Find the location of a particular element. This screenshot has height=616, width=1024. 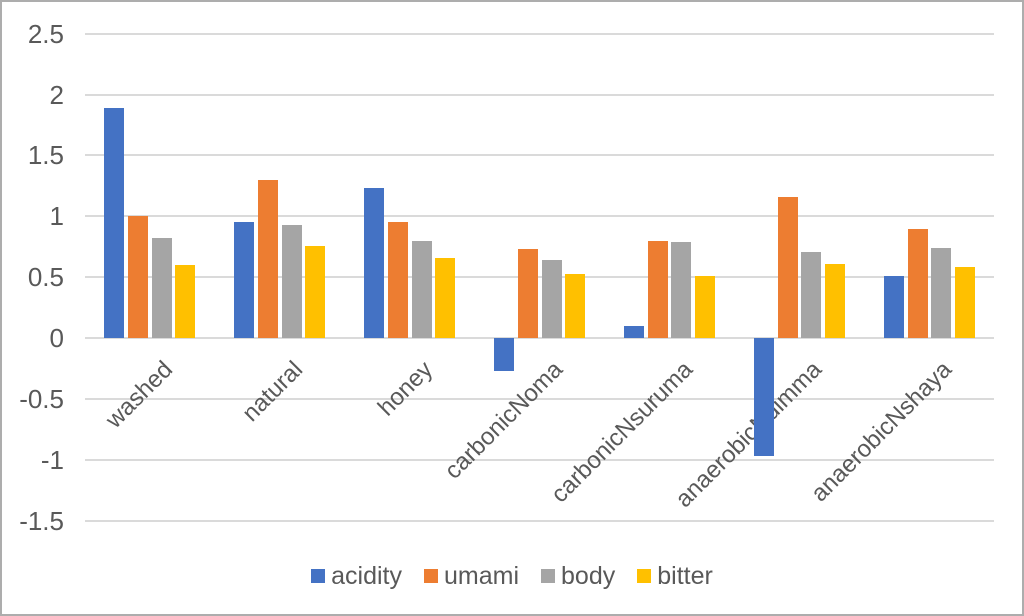

bar-washed-acidity is located at coordinates (114, 223).